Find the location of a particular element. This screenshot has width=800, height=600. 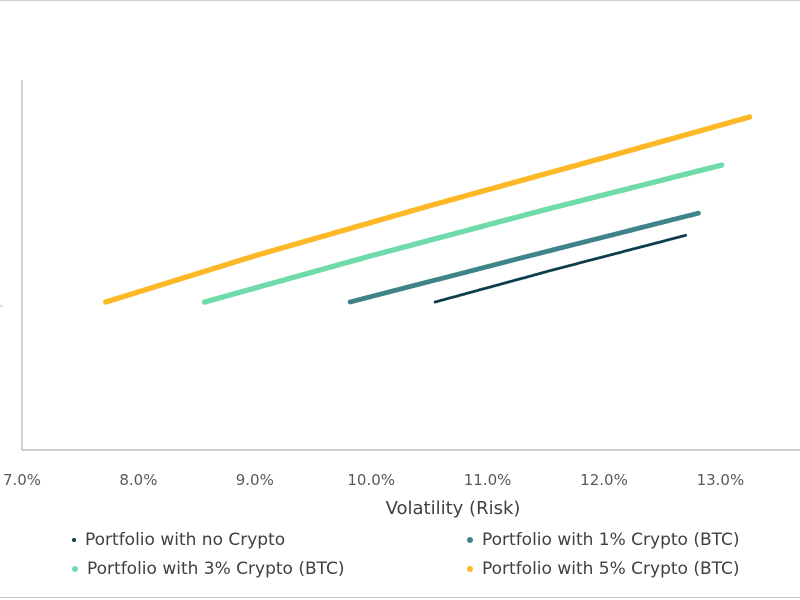

x-tick-label: 9.0% is located at coordinates (255, 480).